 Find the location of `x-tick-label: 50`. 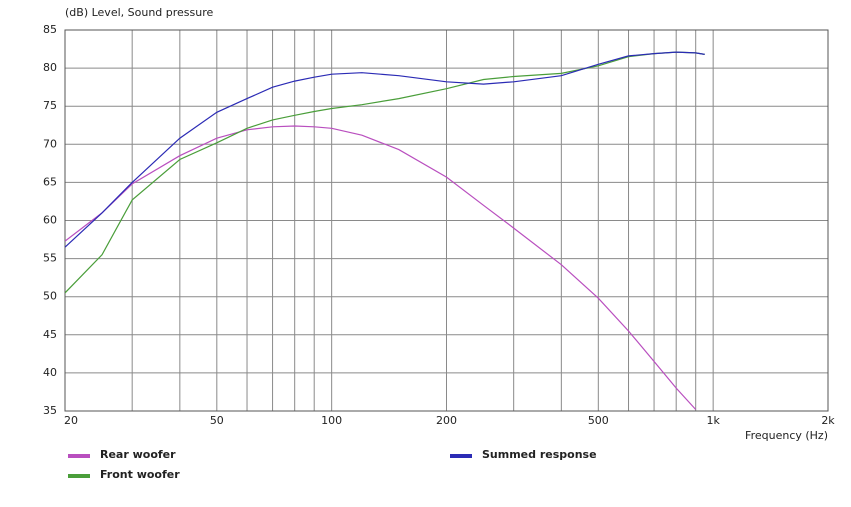

x-tick-label: 50 is located at coordinates (217, 420).